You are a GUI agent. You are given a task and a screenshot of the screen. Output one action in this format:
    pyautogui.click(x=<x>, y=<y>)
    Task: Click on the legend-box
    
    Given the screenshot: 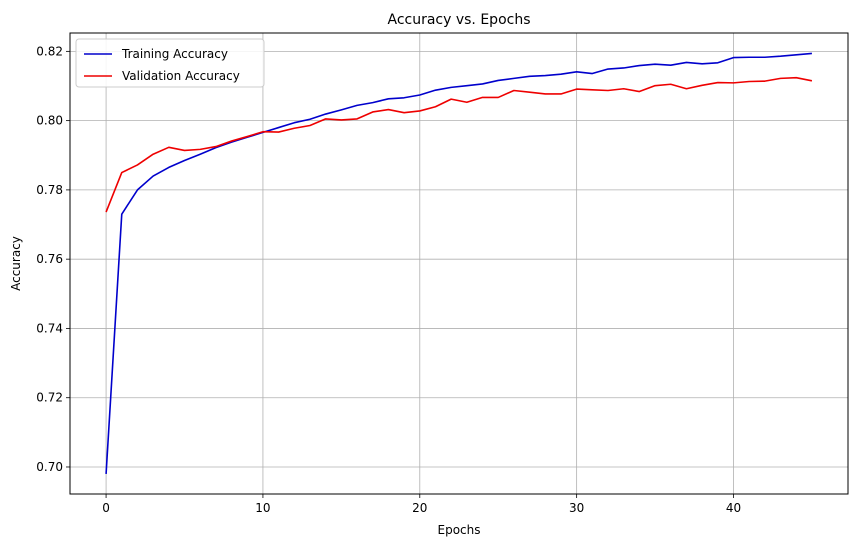 What is the action you would take?
    pyautogui.click(x=170, y=63)
    